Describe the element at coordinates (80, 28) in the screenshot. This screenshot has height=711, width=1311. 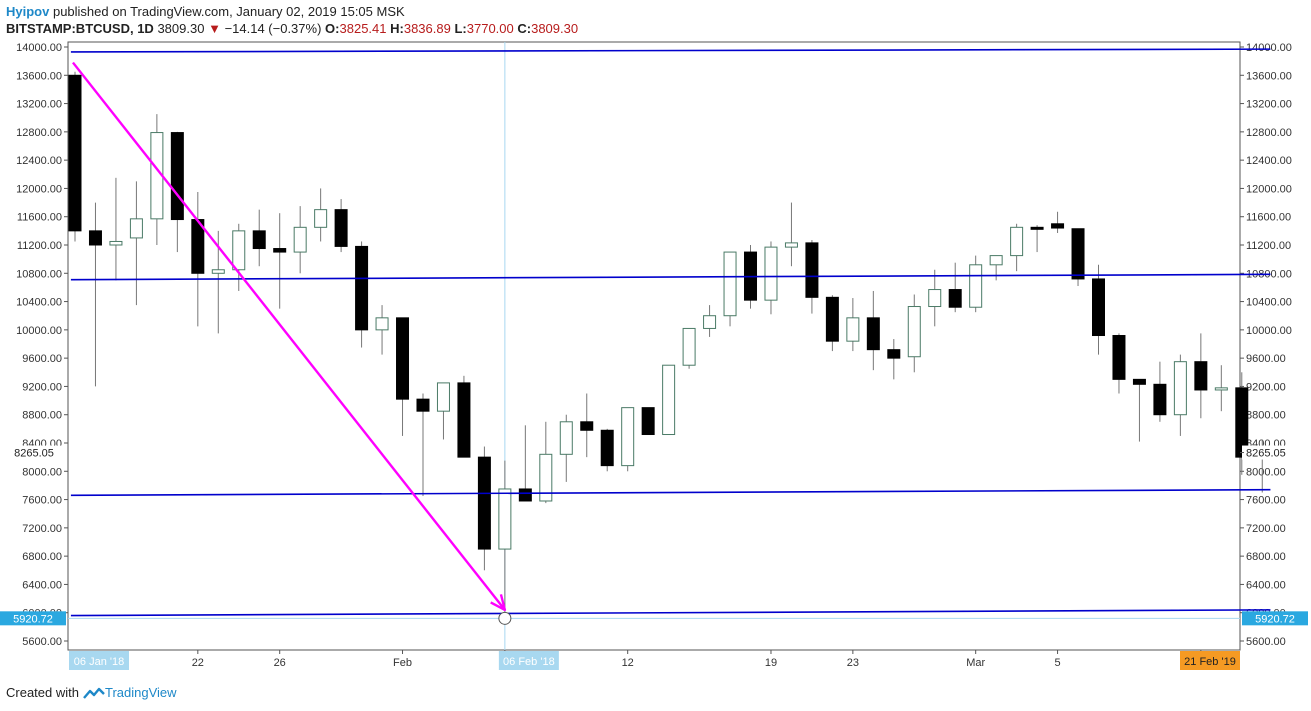
I see `symbol-name: BITSTAMP:BTCUSD, 1D` at that location.